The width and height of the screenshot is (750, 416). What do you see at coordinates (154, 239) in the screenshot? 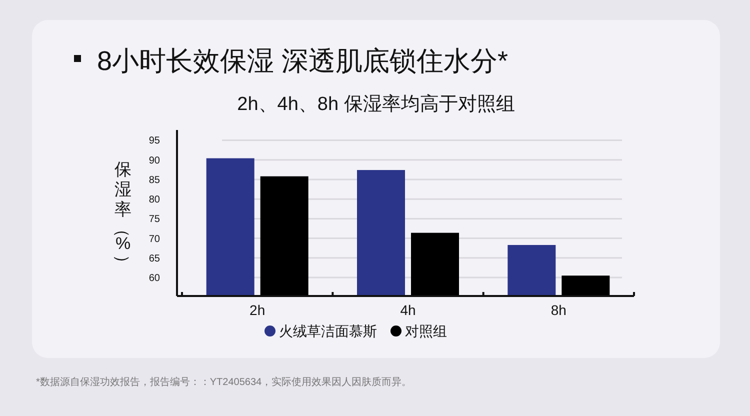
I see `y-tick-label: 70` at bounding box center [154, 239].